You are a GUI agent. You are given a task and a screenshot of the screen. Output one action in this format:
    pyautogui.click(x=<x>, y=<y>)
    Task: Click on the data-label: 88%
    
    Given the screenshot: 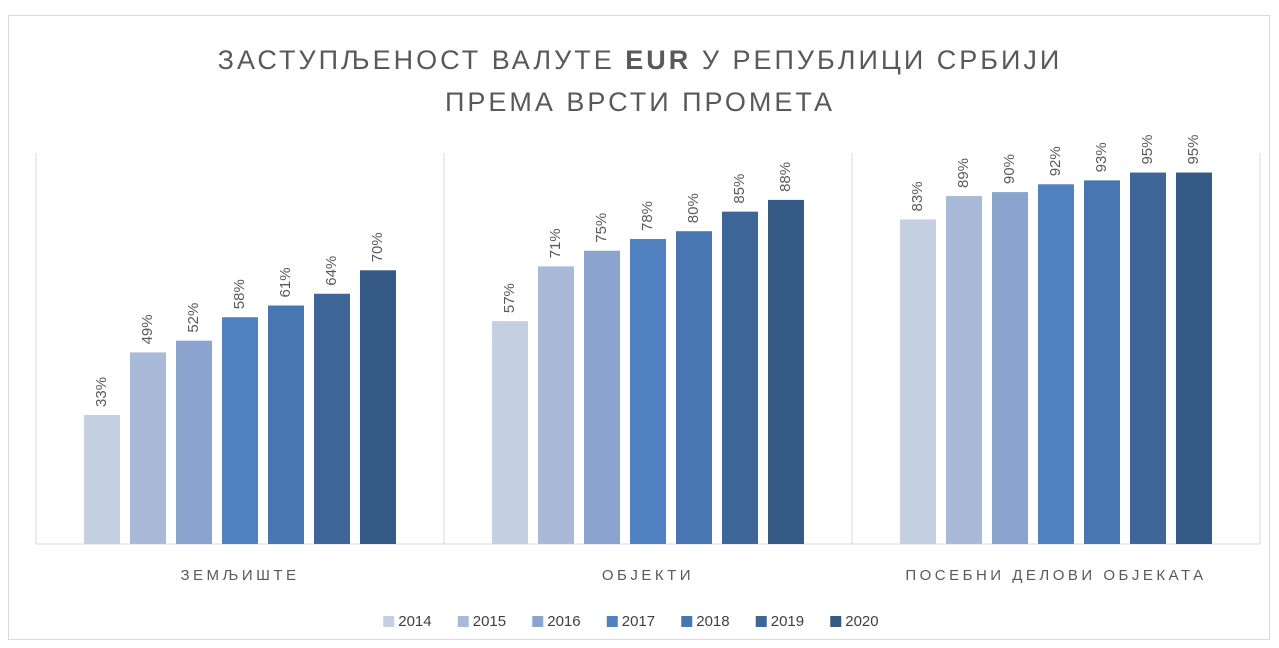 What is the action you would take?
    pyautogui.click(x=785, y=177)
    